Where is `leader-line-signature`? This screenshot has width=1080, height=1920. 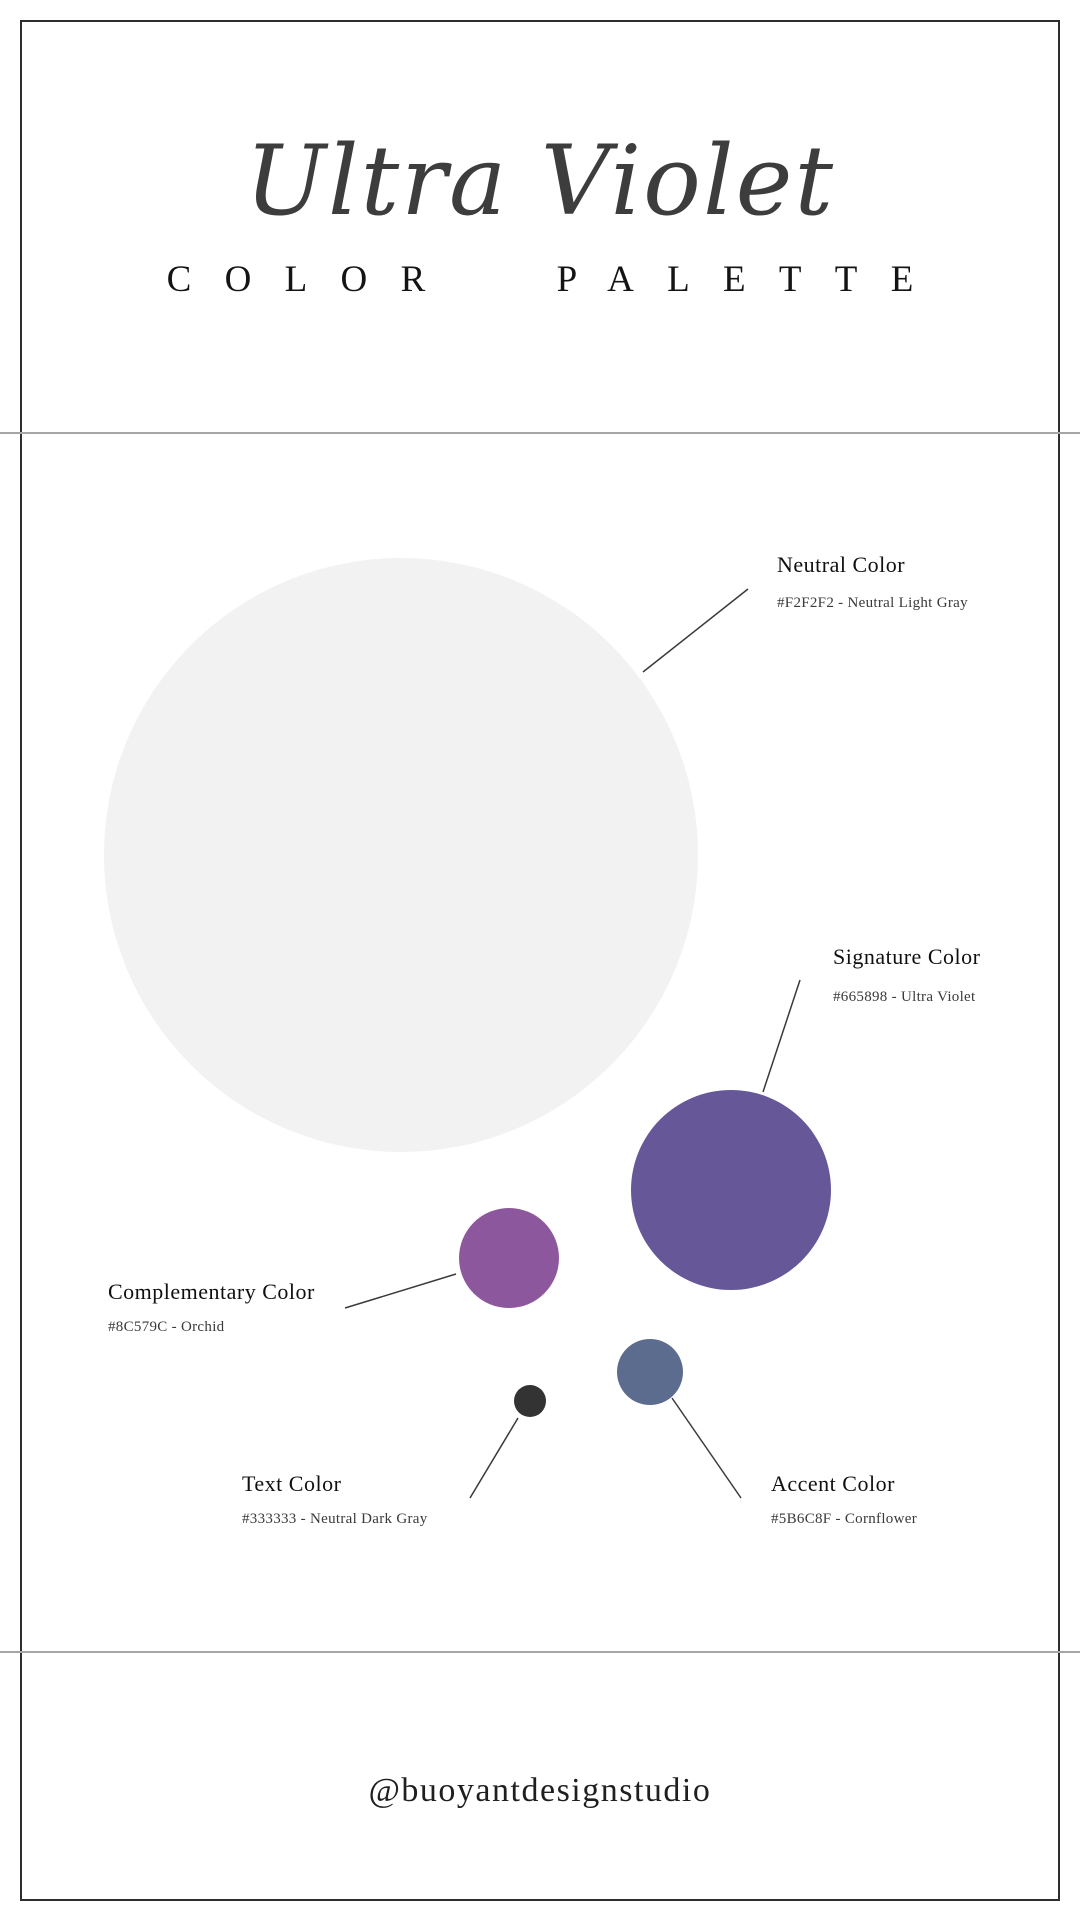 leader-line-signature is located at coordinates (781, 1036).